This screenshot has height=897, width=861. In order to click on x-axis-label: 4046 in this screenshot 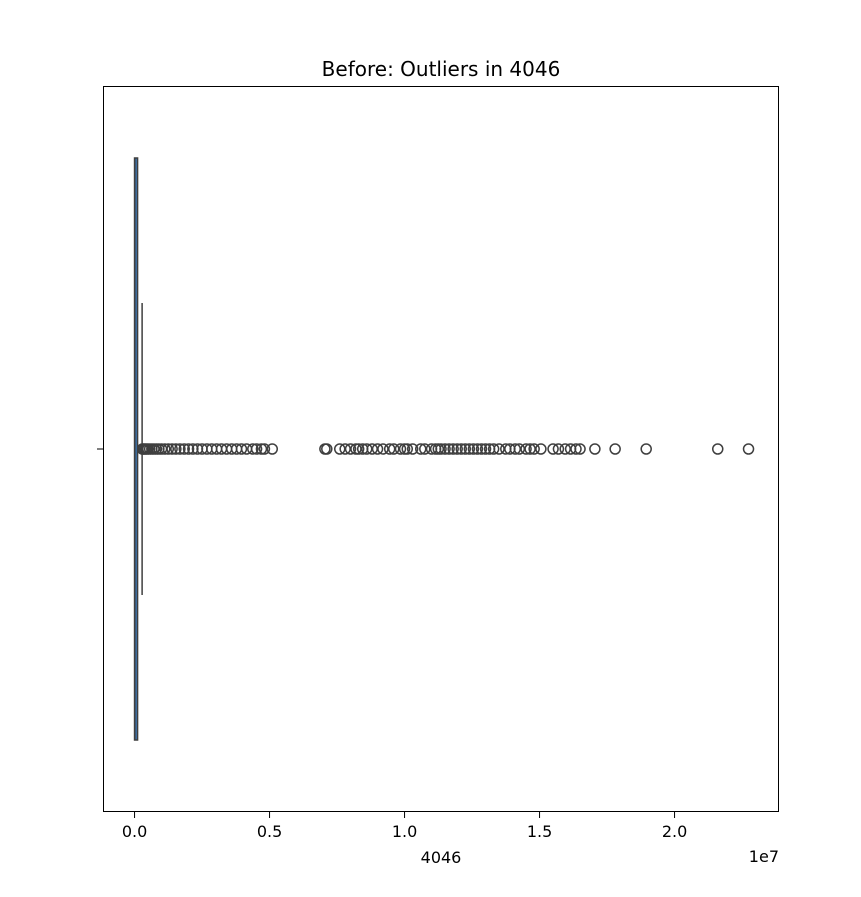, I will do `click(441, 857)`.